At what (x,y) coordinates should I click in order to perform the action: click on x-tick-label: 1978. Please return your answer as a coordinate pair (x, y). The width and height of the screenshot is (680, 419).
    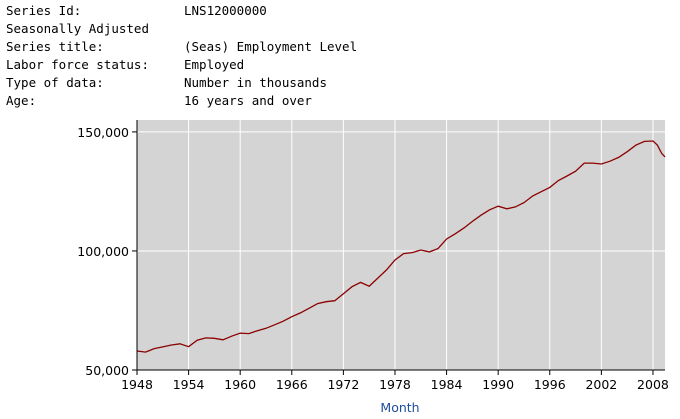
    Looking at the image, I should click on (395, 384).